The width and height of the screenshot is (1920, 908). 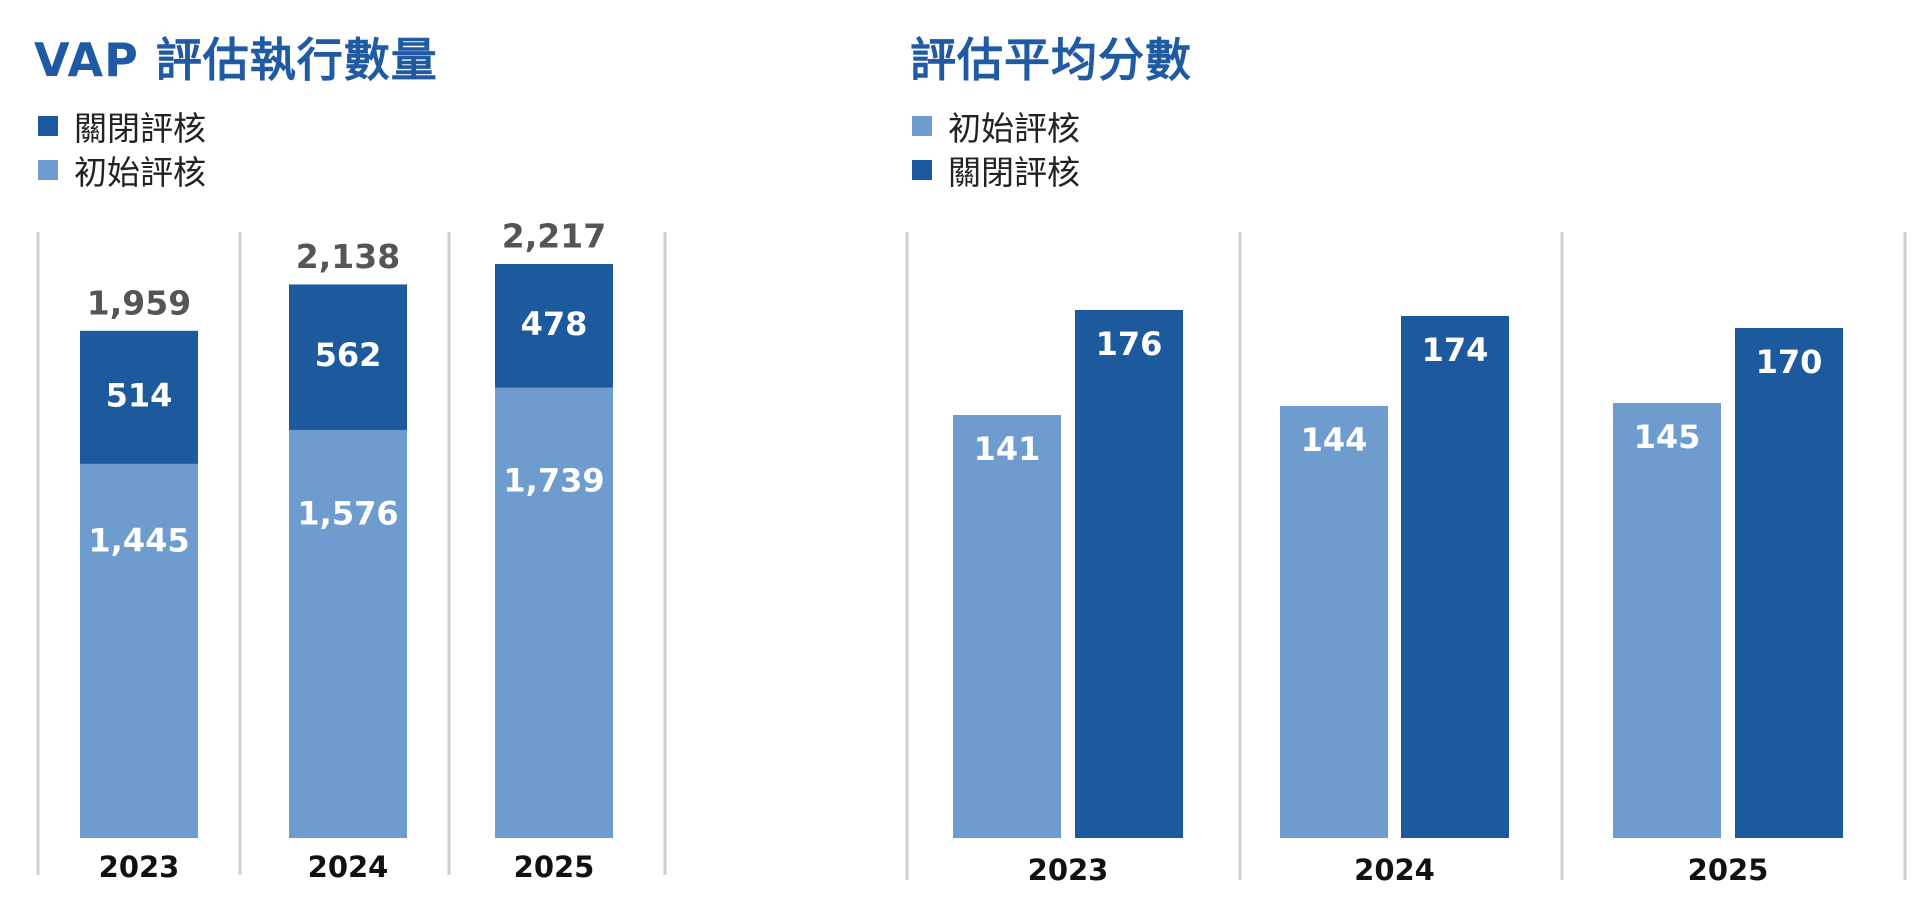 What do you see at coordinates (1789, 362) in the screenshot?
I see `data-label: 170` at bounding box center [1789, 362].